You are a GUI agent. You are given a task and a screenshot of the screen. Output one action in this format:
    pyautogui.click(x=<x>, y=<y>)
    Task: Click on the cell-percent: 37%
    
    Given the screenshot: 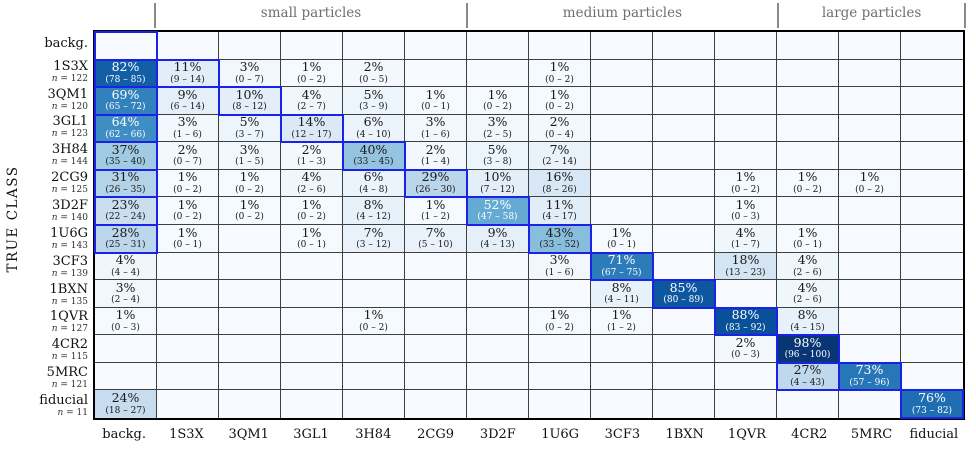 What is the action you would take?
    pyautogui.click(x=125, y=149)
    